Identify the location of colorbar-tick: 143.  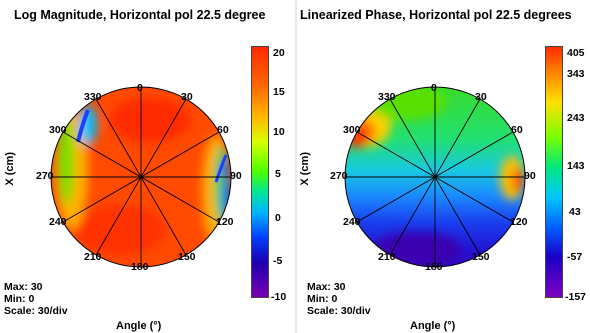
(576, 166).